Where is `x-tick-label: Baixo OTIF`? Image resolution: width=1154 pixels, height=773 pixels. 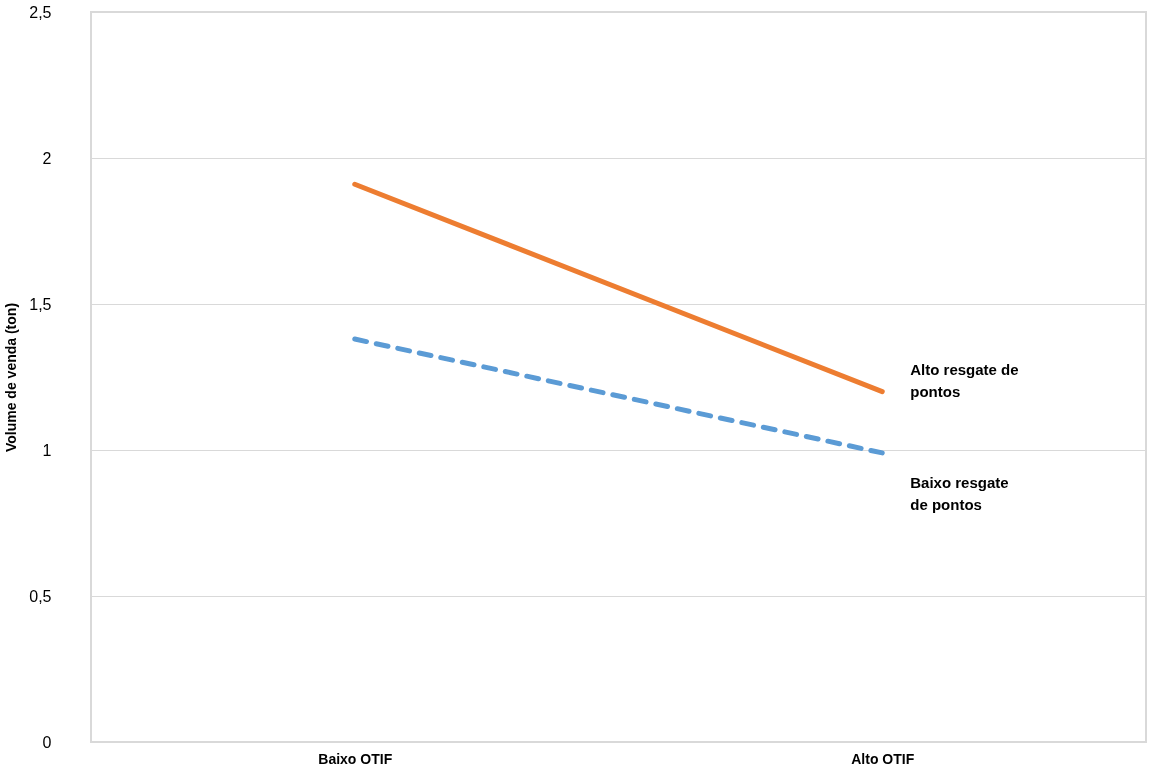
x-tick-label: Baixo OTIF is located at coordinates (355, 758).